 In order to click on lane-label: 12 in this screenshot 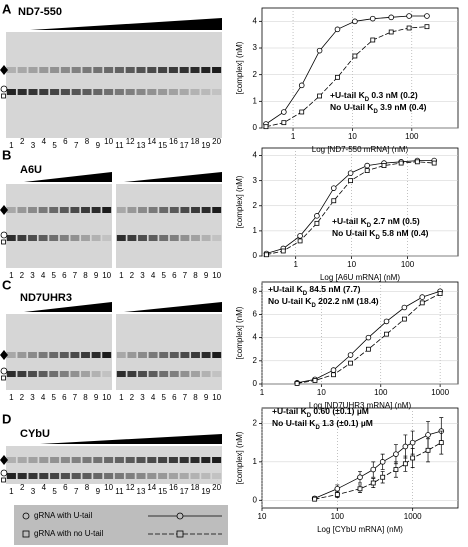, I will do `click(130, 487)`.